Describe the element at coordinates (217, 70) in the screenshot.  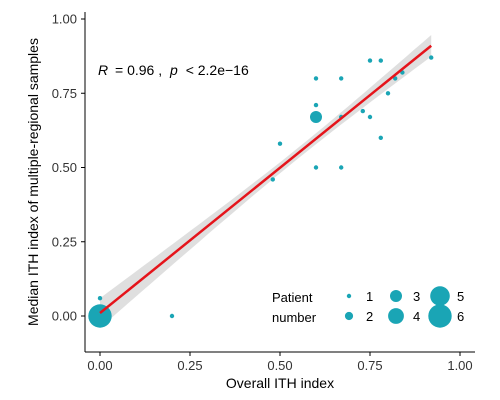
I see `p-value: < 2.2e−16` at that location.